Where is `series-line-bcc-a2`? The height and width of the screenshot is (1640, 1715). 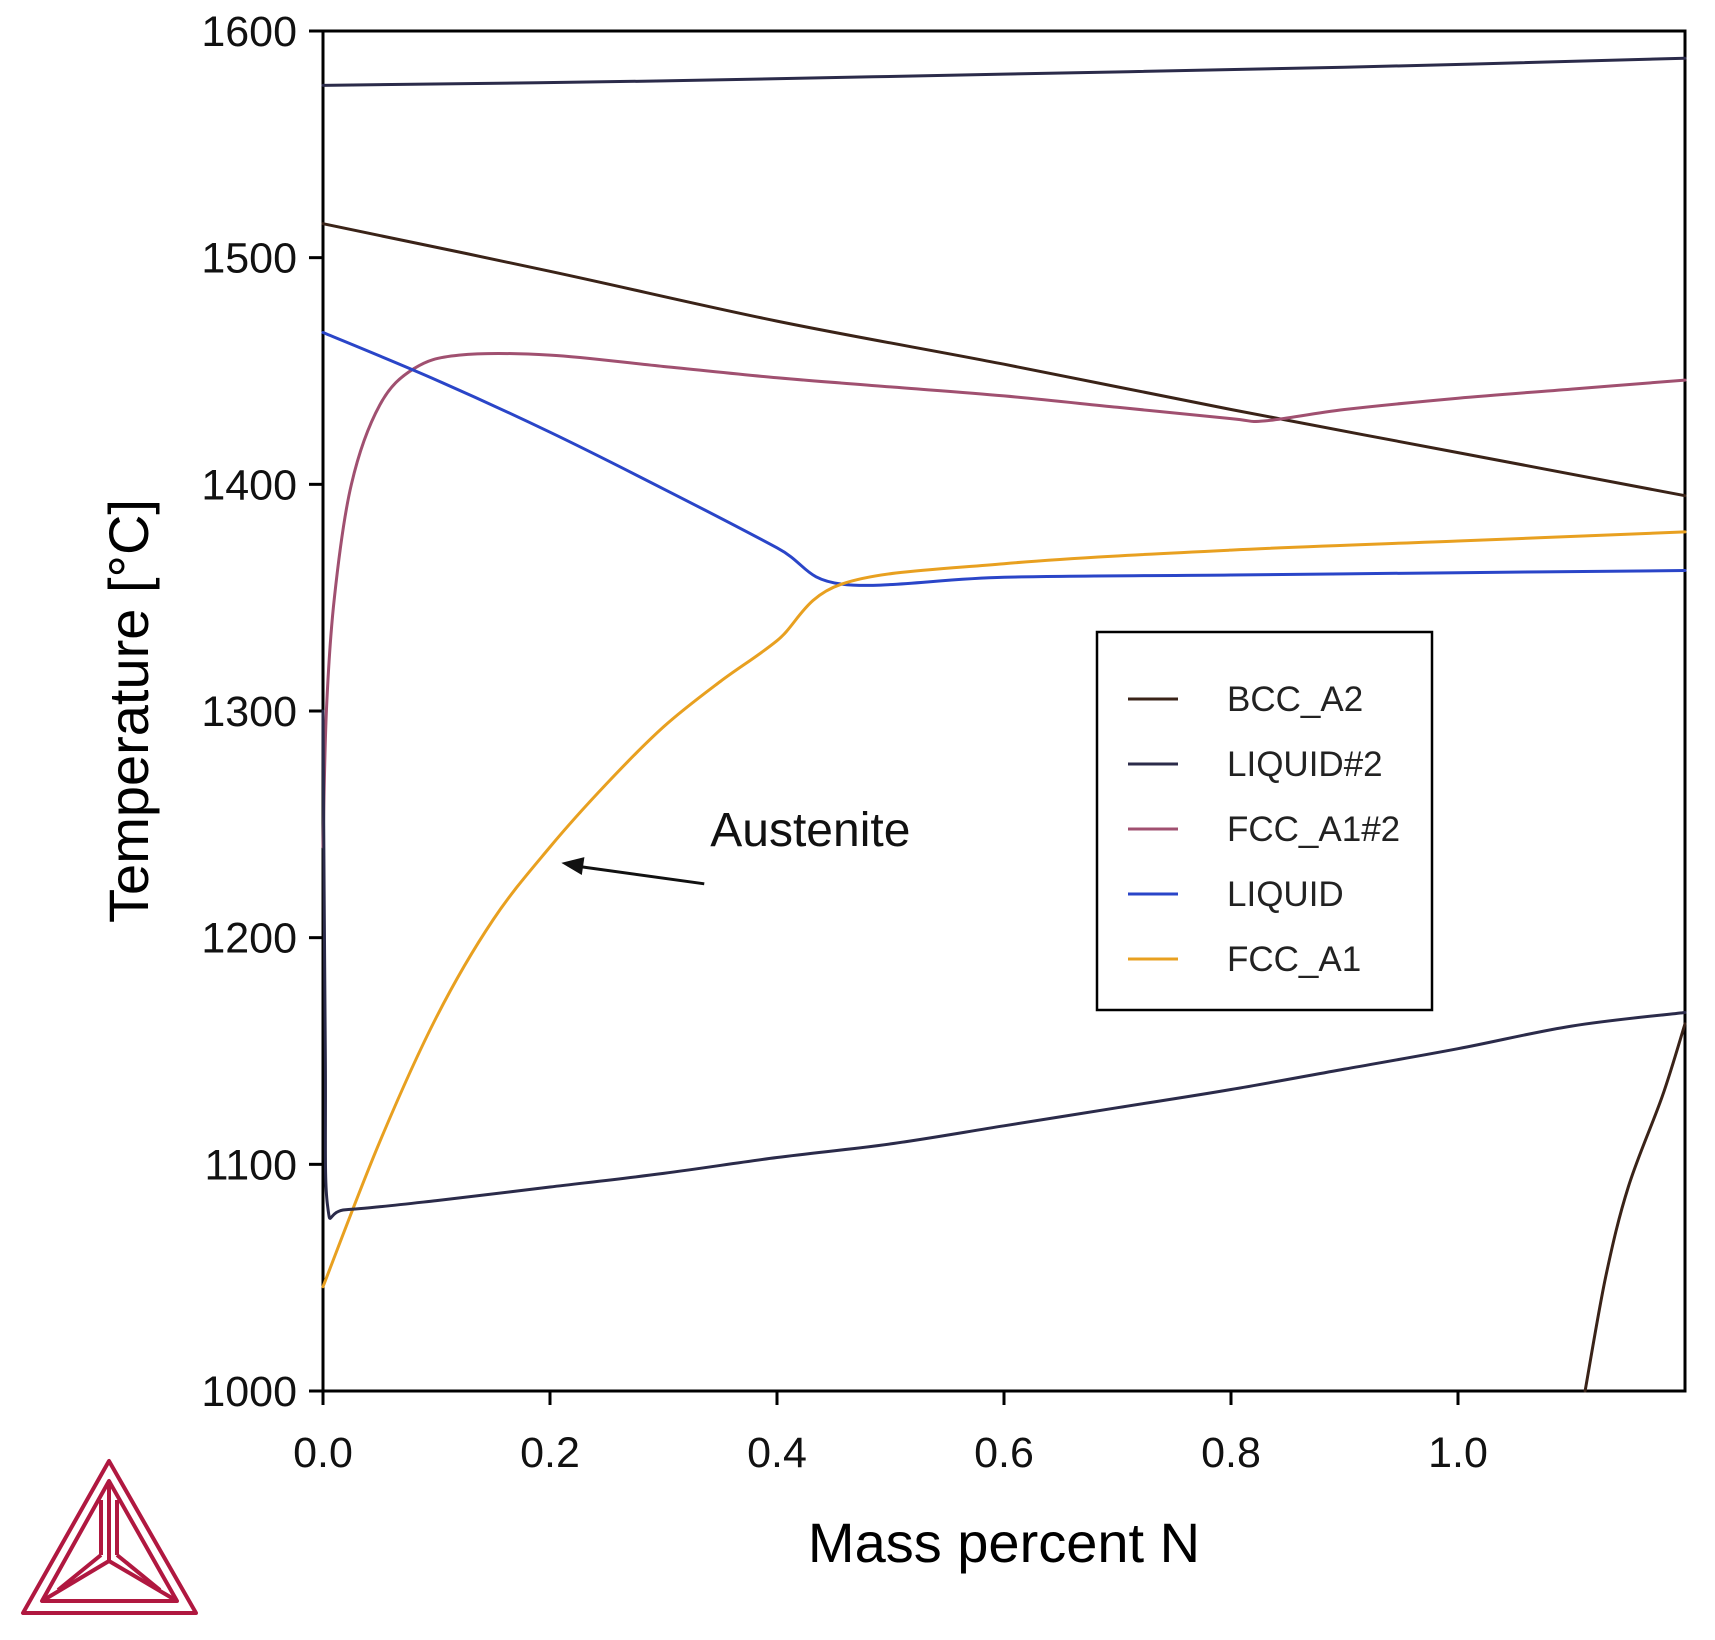
series-line-bcc-a2 is located at coordinates (1004, 360).